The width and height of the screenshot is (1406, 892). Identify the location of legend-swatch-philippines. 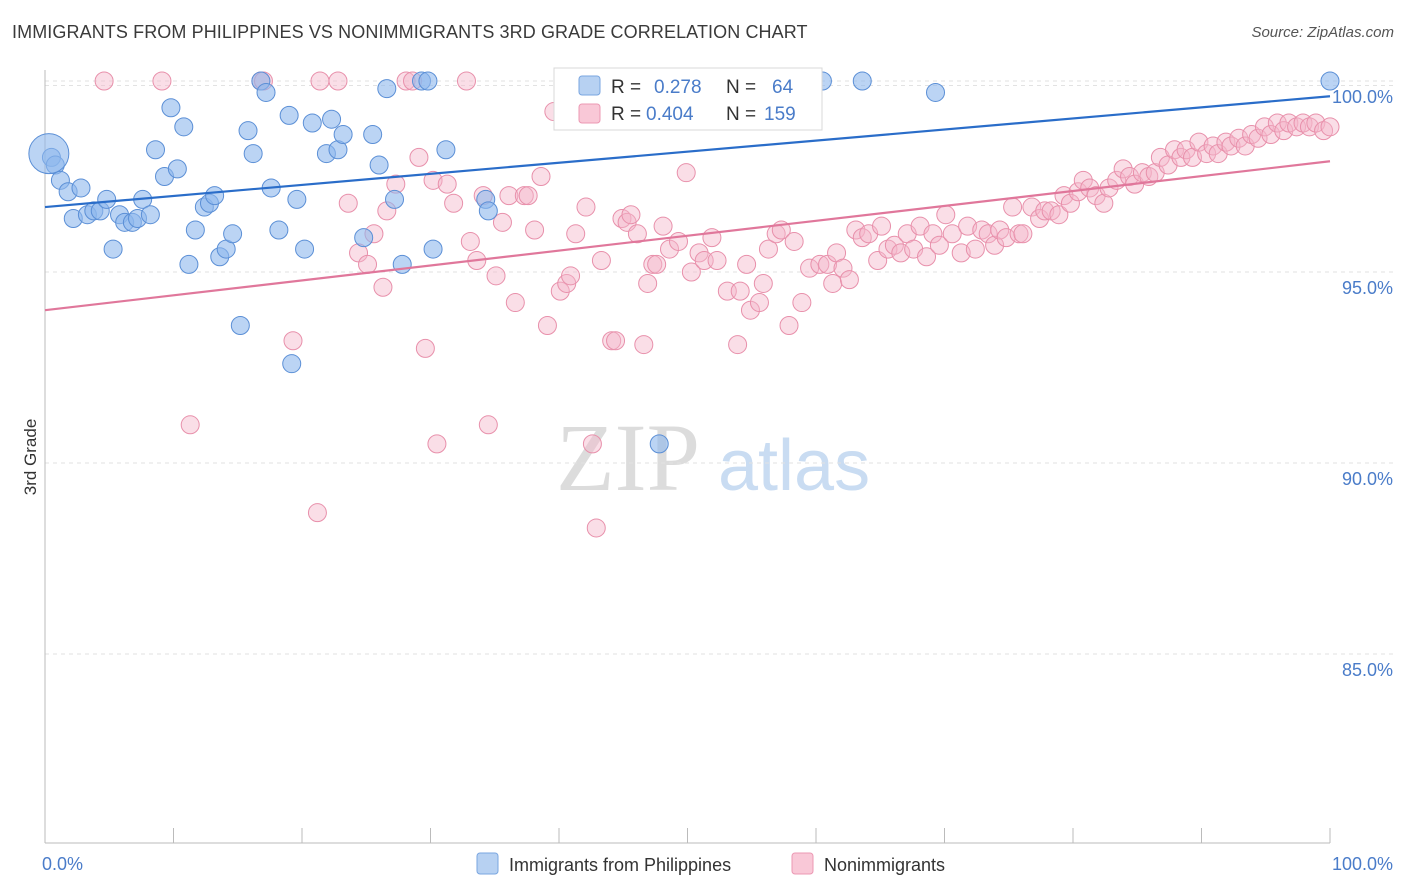
(487, 863).